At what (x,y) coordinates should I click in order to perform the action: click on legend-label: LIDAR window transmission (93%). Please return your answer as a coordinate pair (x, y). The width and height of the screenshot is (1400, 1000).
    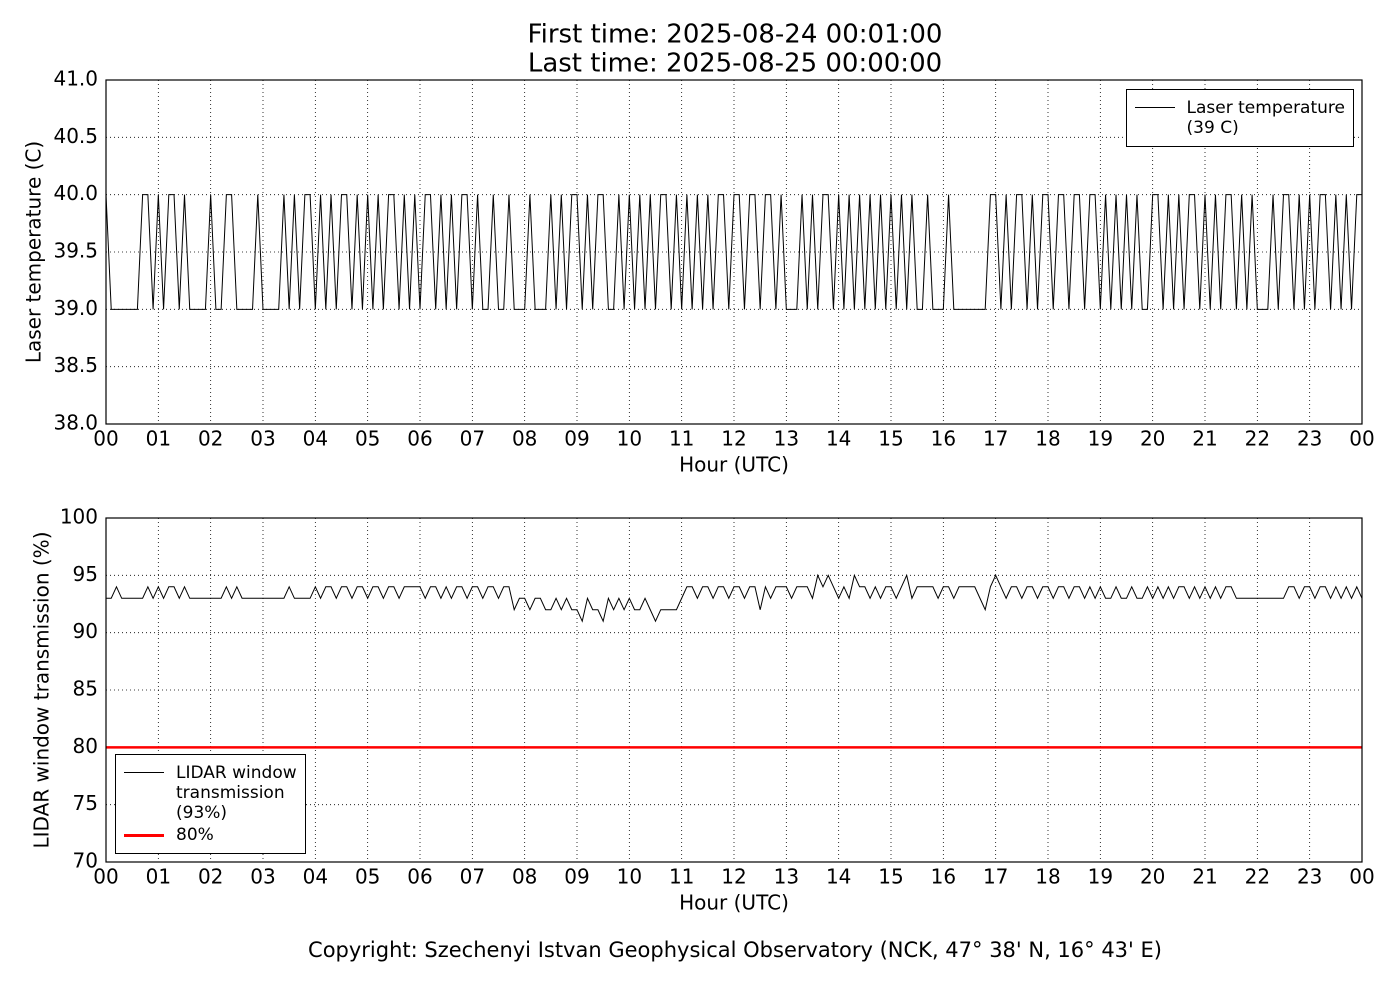
    Looking at the image, I should click on (236, 793).